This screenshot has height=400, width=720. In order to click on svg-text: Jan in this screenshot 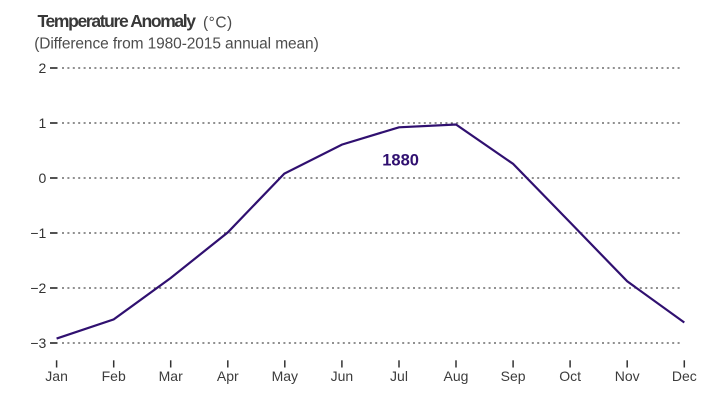, I will do `click(56, 376)`.